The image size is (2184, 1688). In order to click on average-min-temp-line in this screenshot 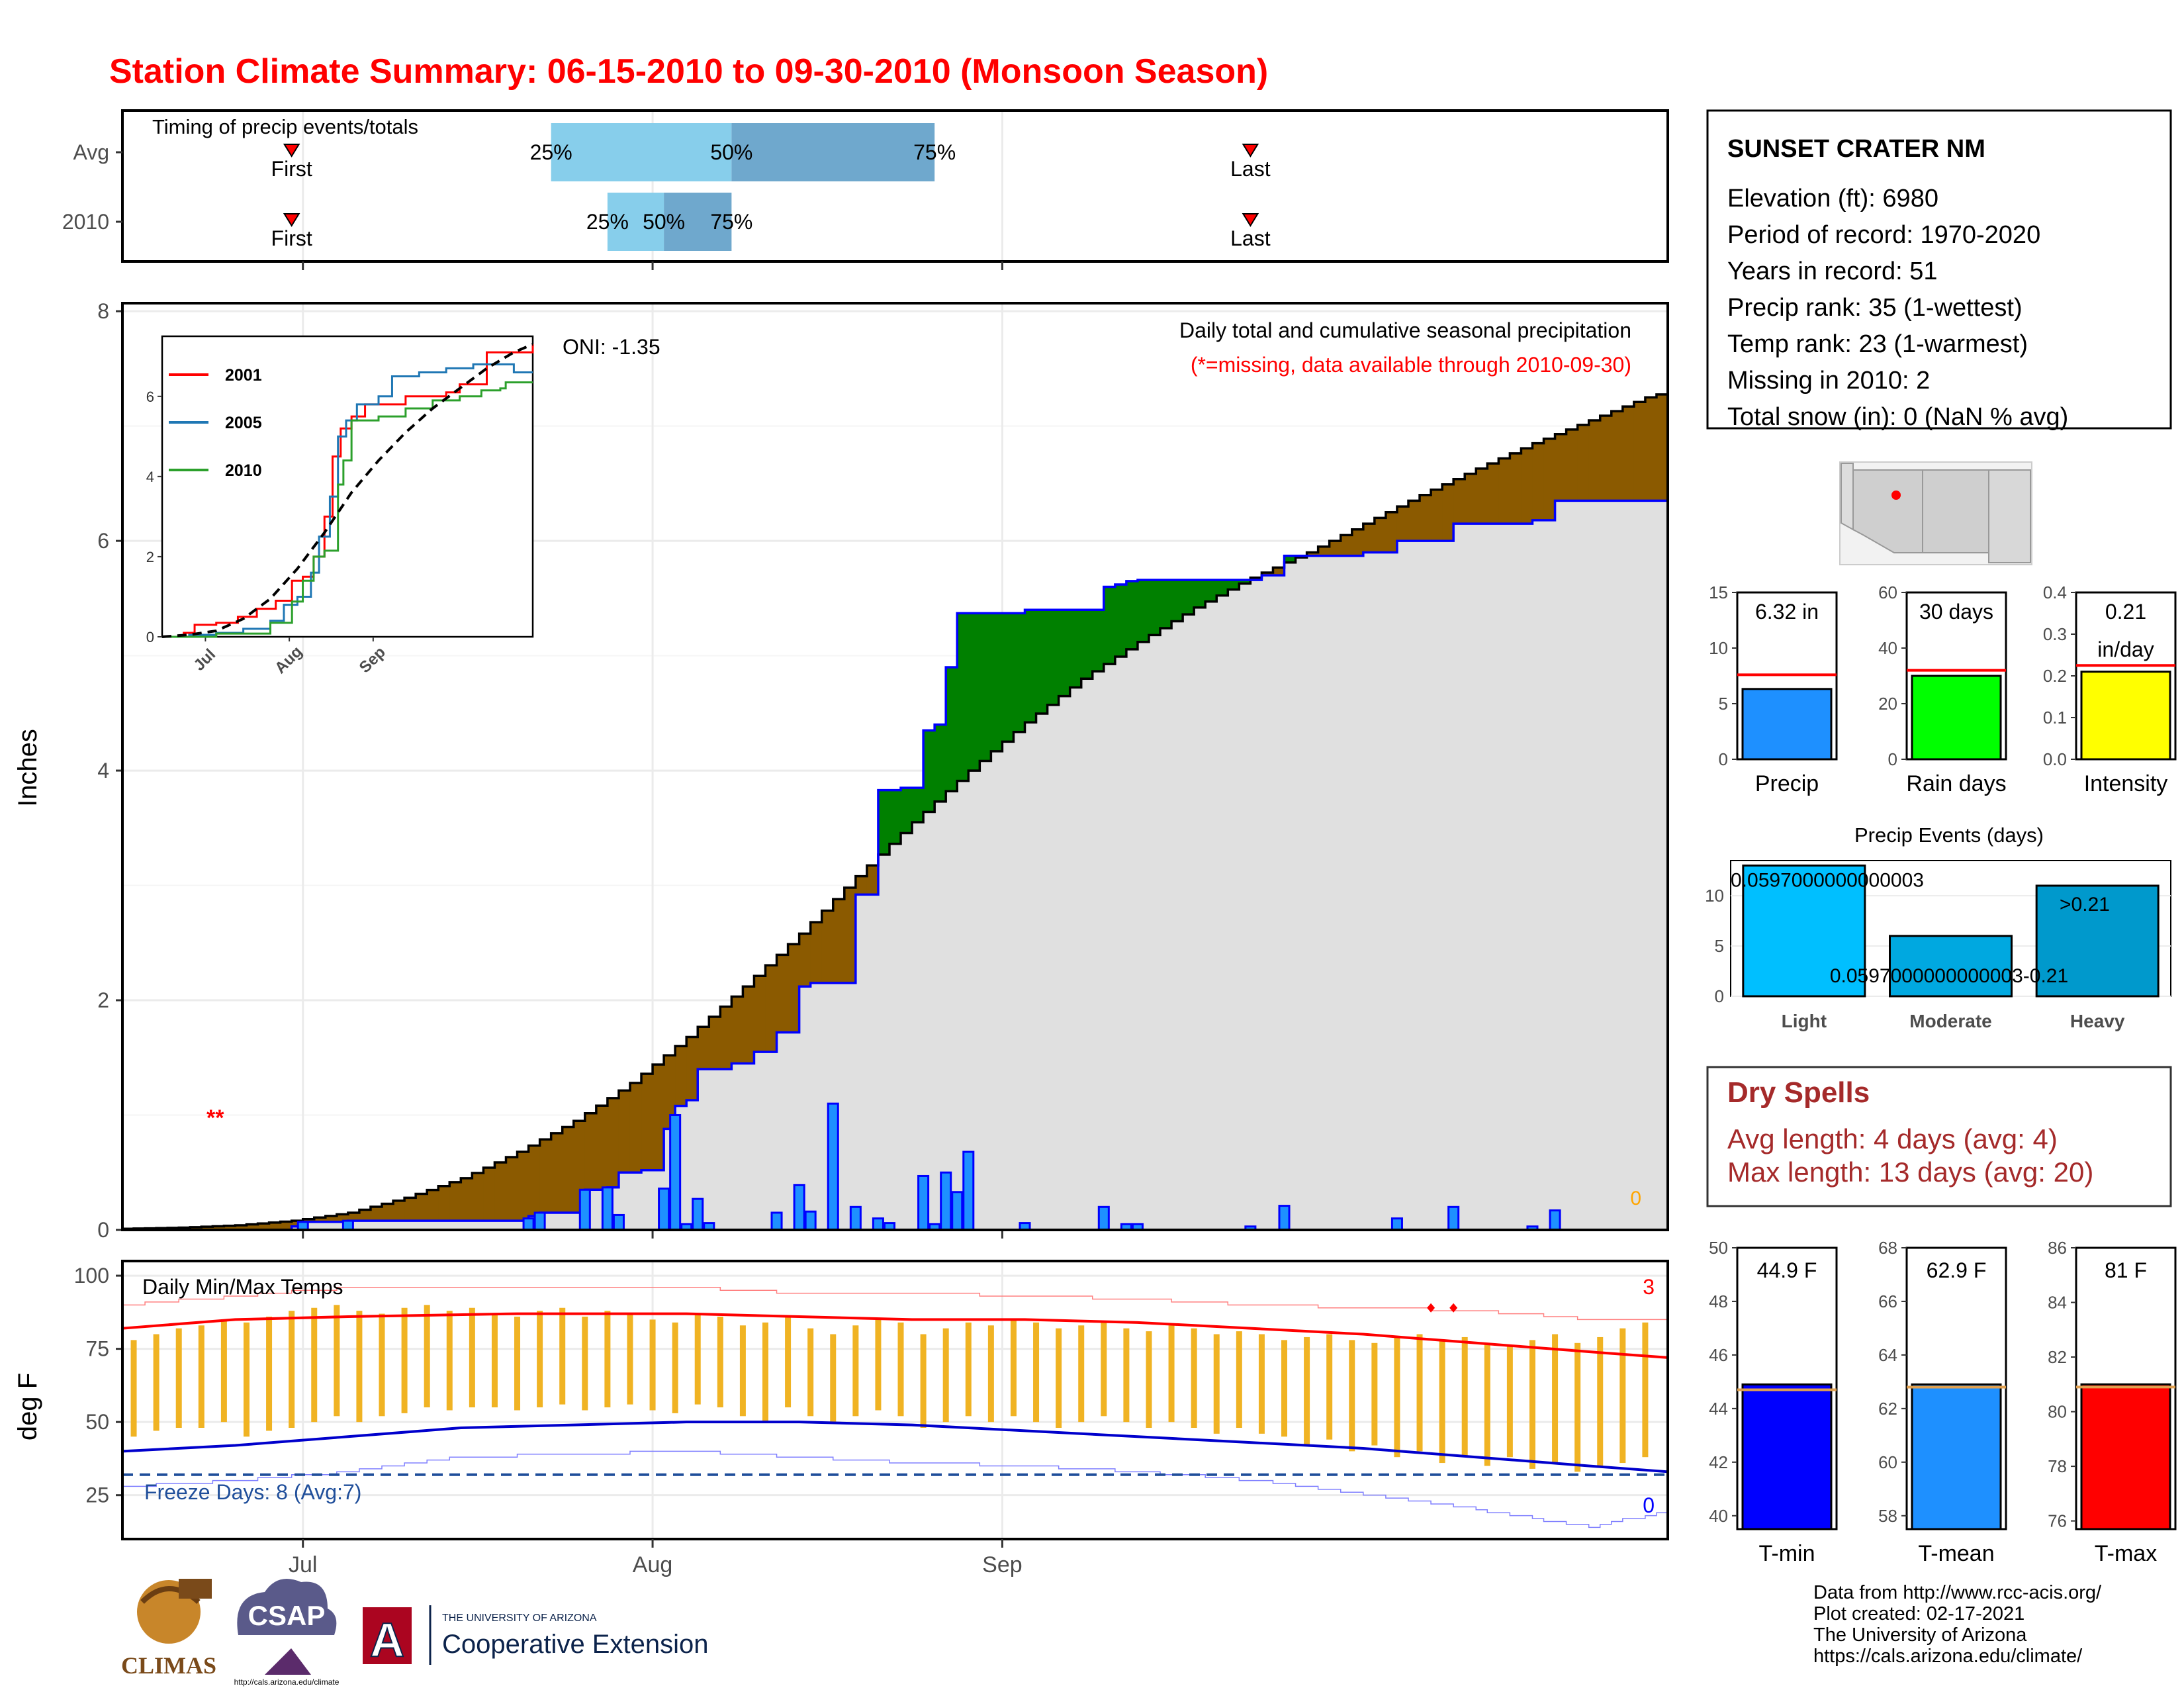, I will do `click(895, 1447)`.